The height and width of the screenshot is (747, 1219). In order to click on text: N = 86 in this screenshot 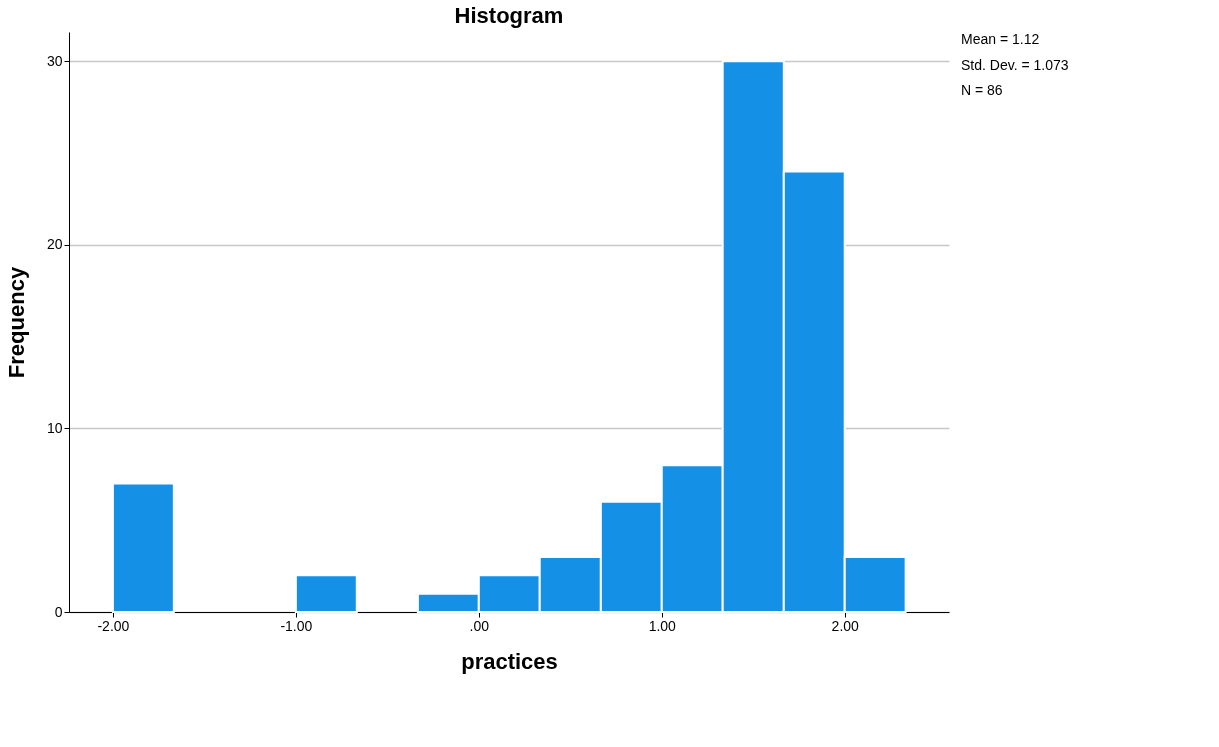, I will do `click(982, 90)`.